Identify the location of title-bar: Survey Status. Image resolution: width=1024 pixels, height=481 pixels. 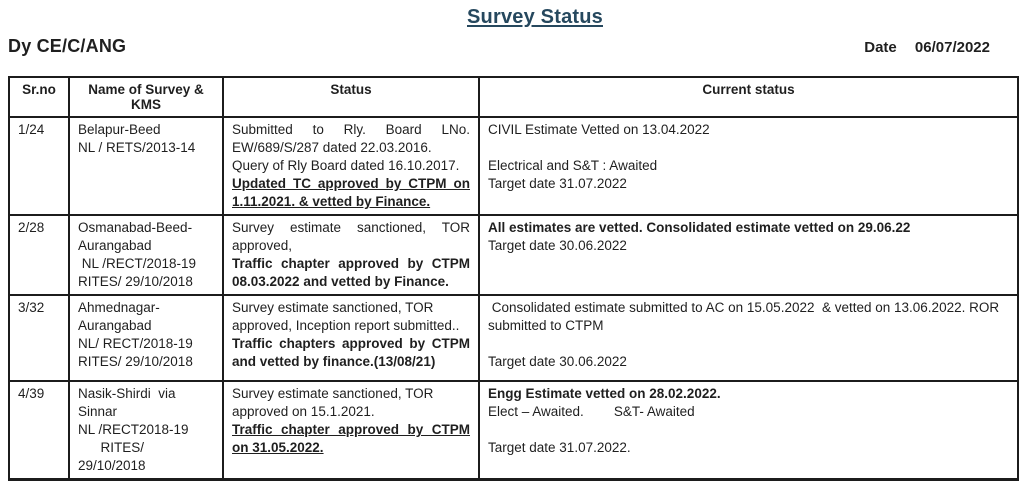
(512, 18).